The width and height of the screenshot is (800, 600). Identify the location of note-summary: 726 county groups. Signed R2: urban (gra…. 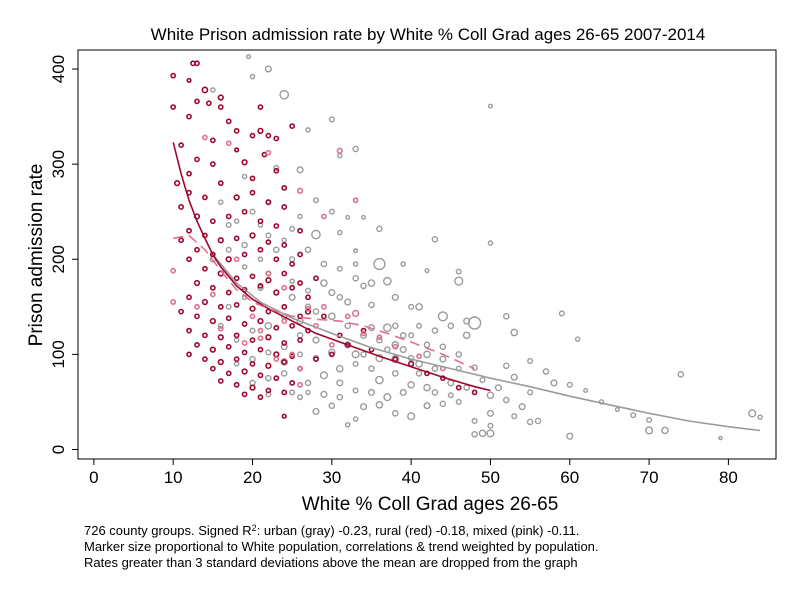
(331, 530).